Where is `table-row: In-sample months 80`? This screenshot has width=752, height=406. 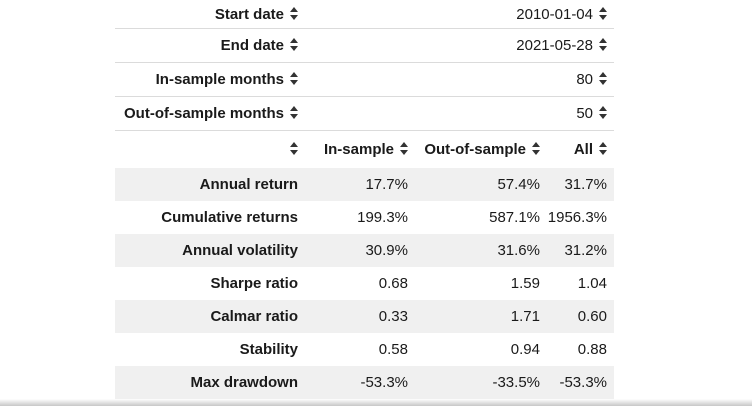
table-row: In-sample months 80 is located at coordinates (364, 79).